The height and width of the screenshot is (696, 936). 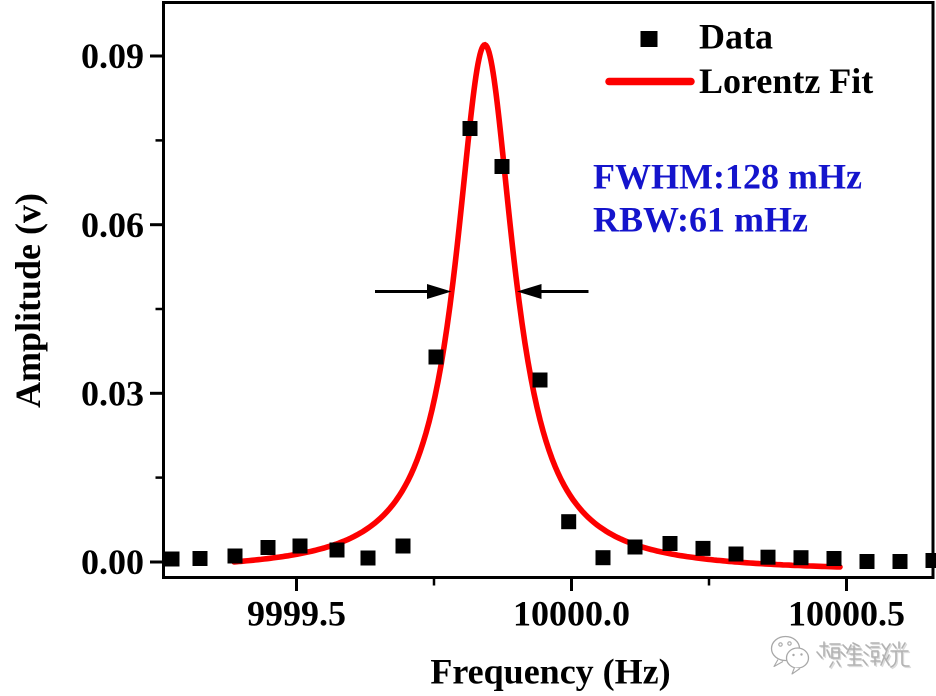 I want to click on svg-text: FWHM:128 mHz, so click(x=727, y=177).